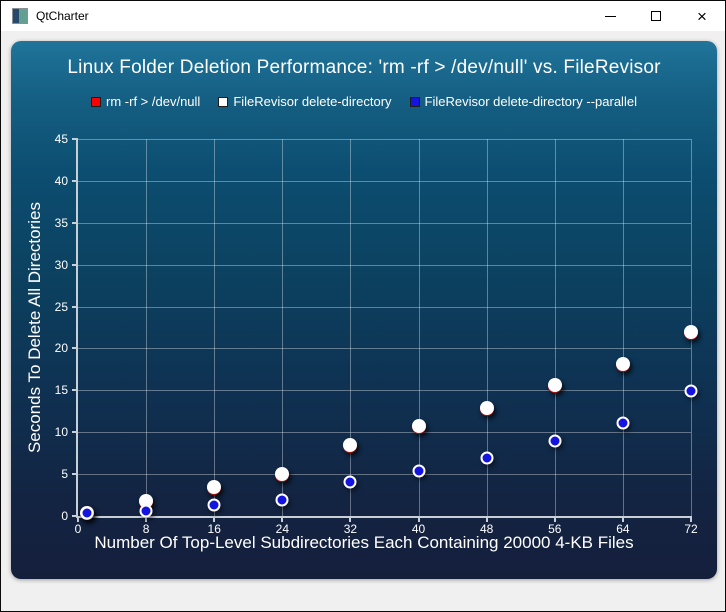 The image size is (726, 612). I want to click on x-tick-label: 40, so click(418, 529).